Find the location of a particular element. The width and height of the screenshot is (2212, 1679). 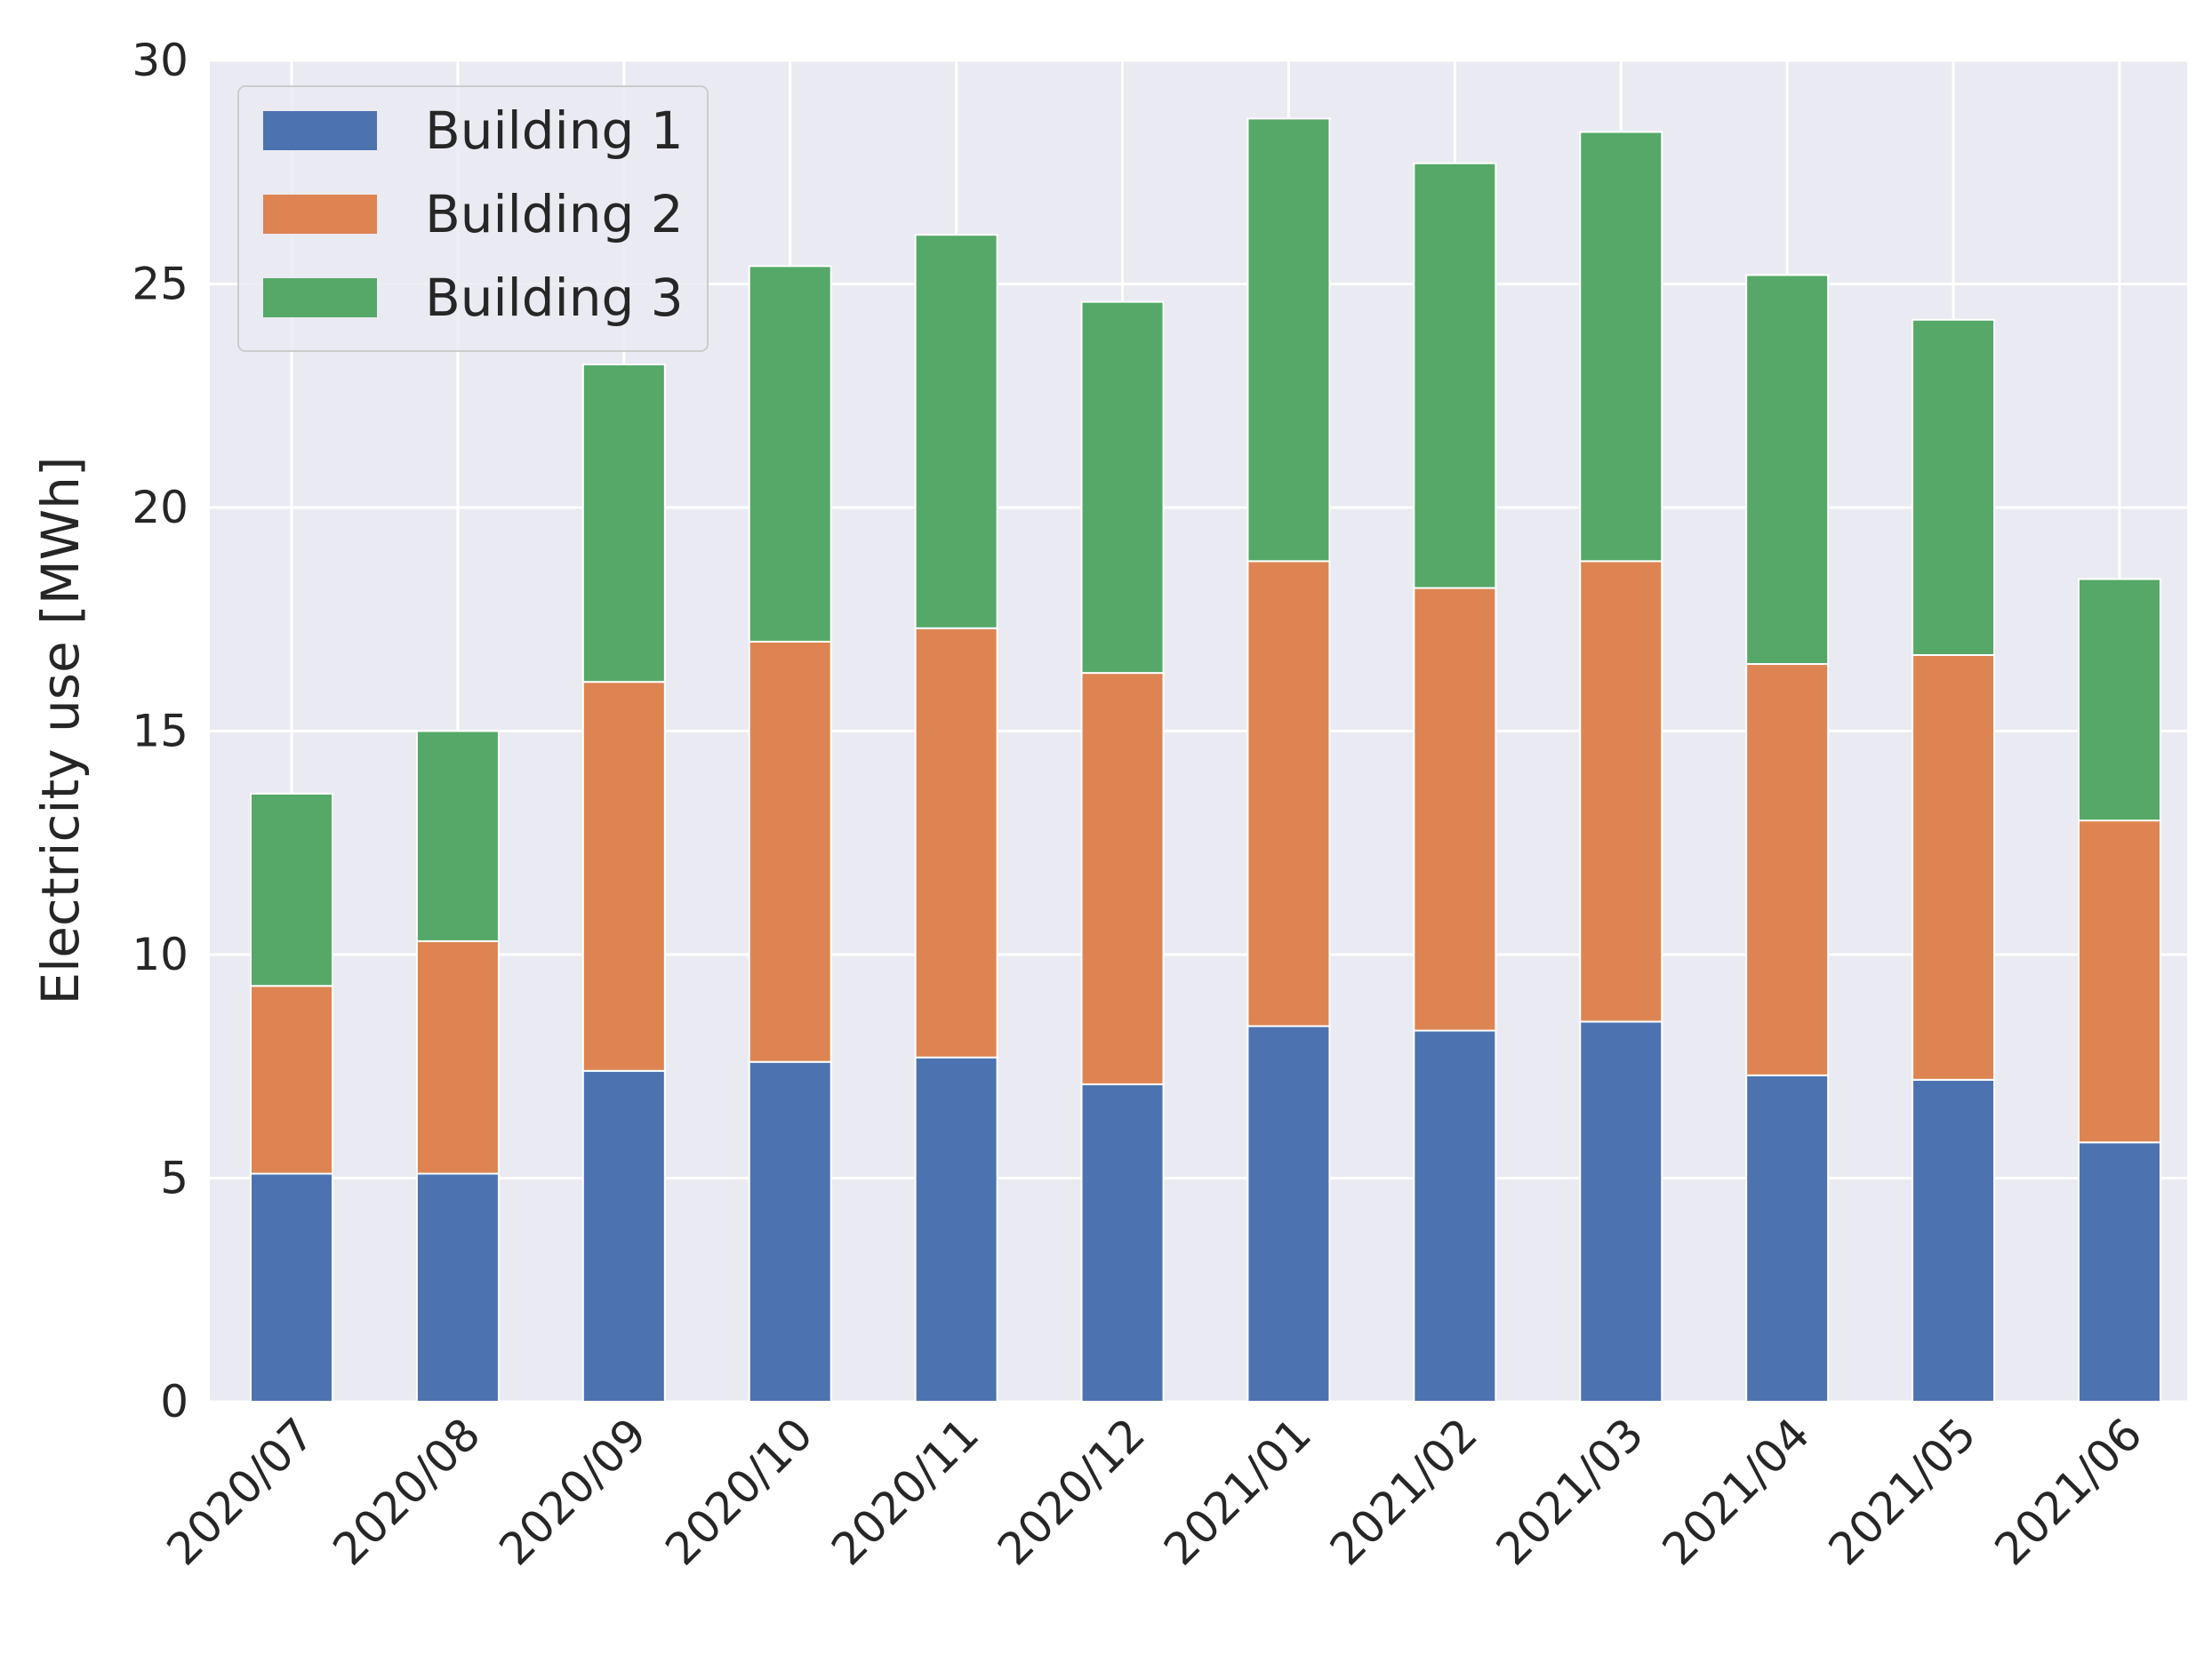

y-tick-label: 5 is located at coordinates (174, 1178).